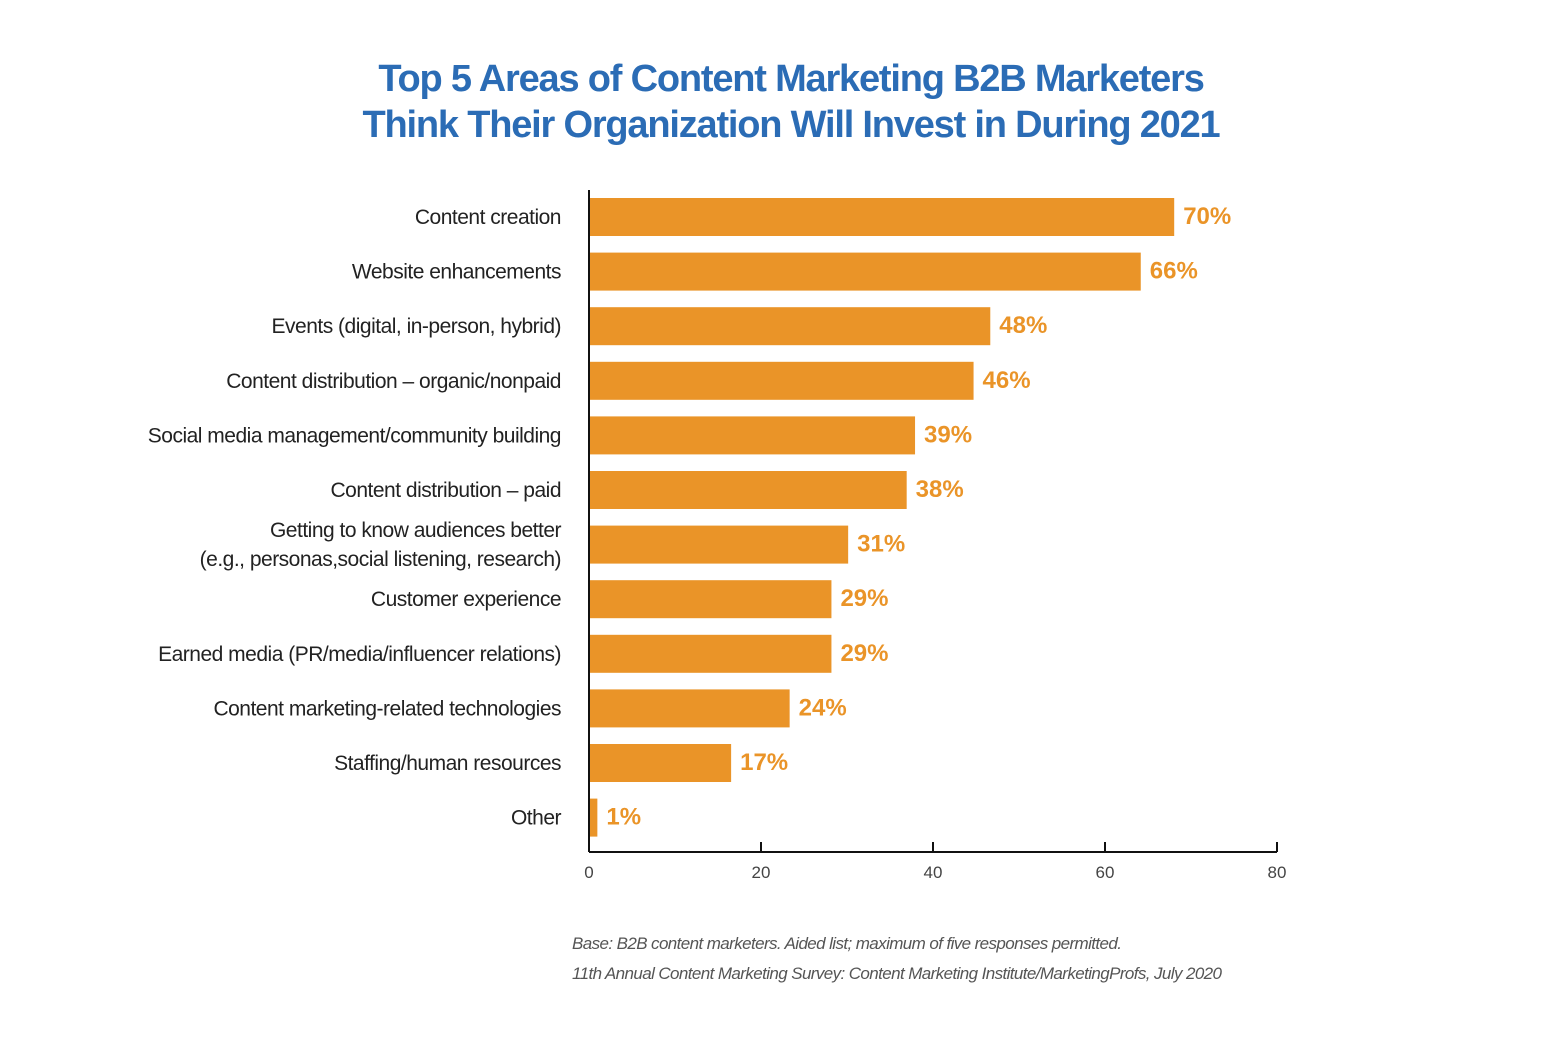 This screenshot has height=1048, width=1560. I want to click on category-label: Getting to know audiences better, so click(416, 530).